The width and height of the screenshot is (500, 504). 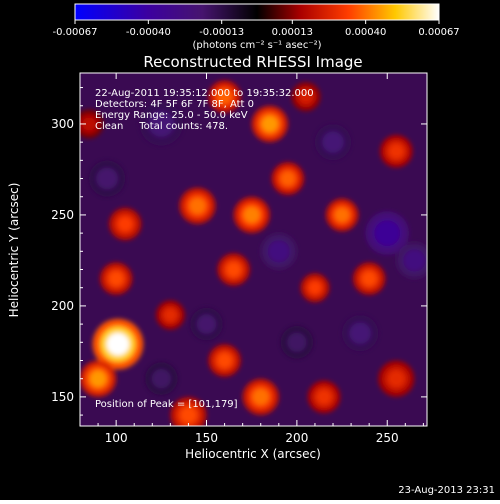 I want to click on y-tick-label: 150, so click(x=62, y=397).